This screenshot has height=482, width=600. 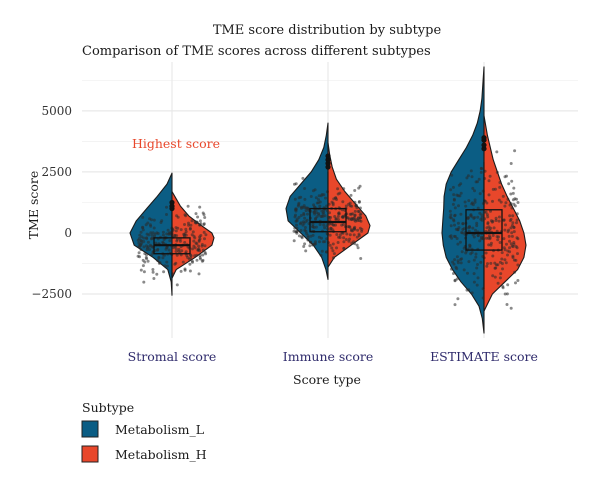 I want to click on x-axis-label: Score type, so click(x=327, y=379).